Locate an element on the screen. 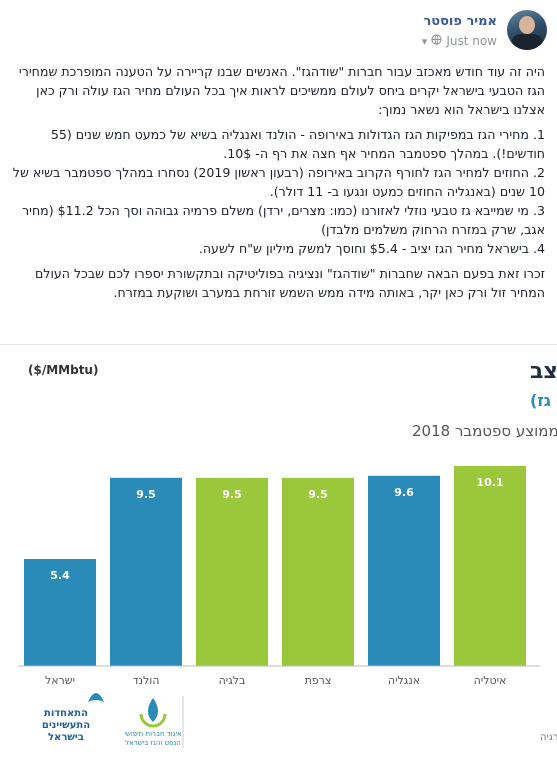 The width and height of the screenshot is (557, 766). divider is located at coordinates (278, 344).